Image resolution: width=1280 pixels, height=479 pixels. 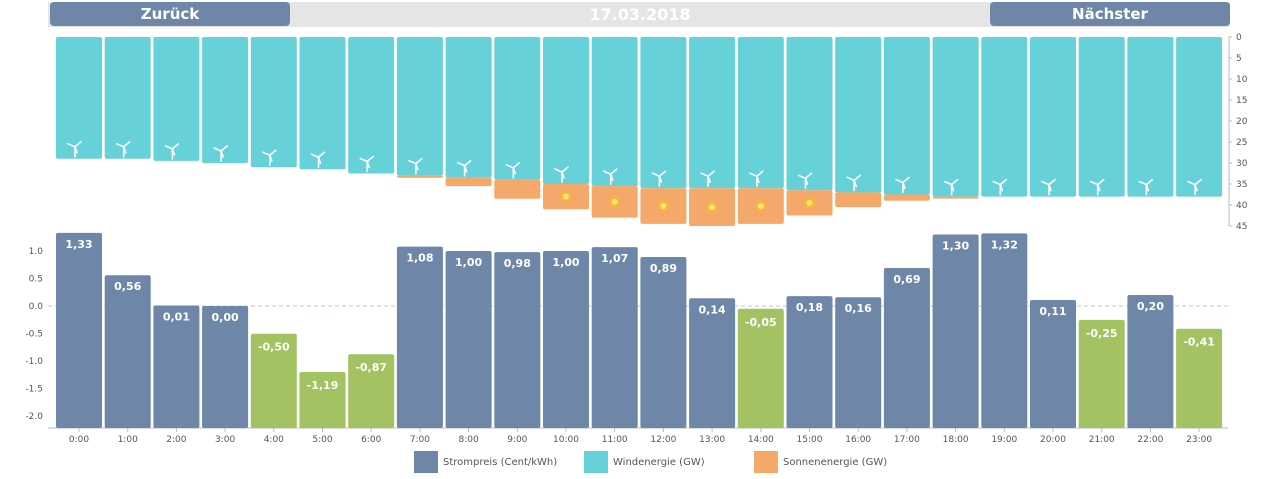 What do you see at coordinates (517, 263) in the screenshot?
I see `price-value-label-9: 0,98` at bounding box center [517, 263].